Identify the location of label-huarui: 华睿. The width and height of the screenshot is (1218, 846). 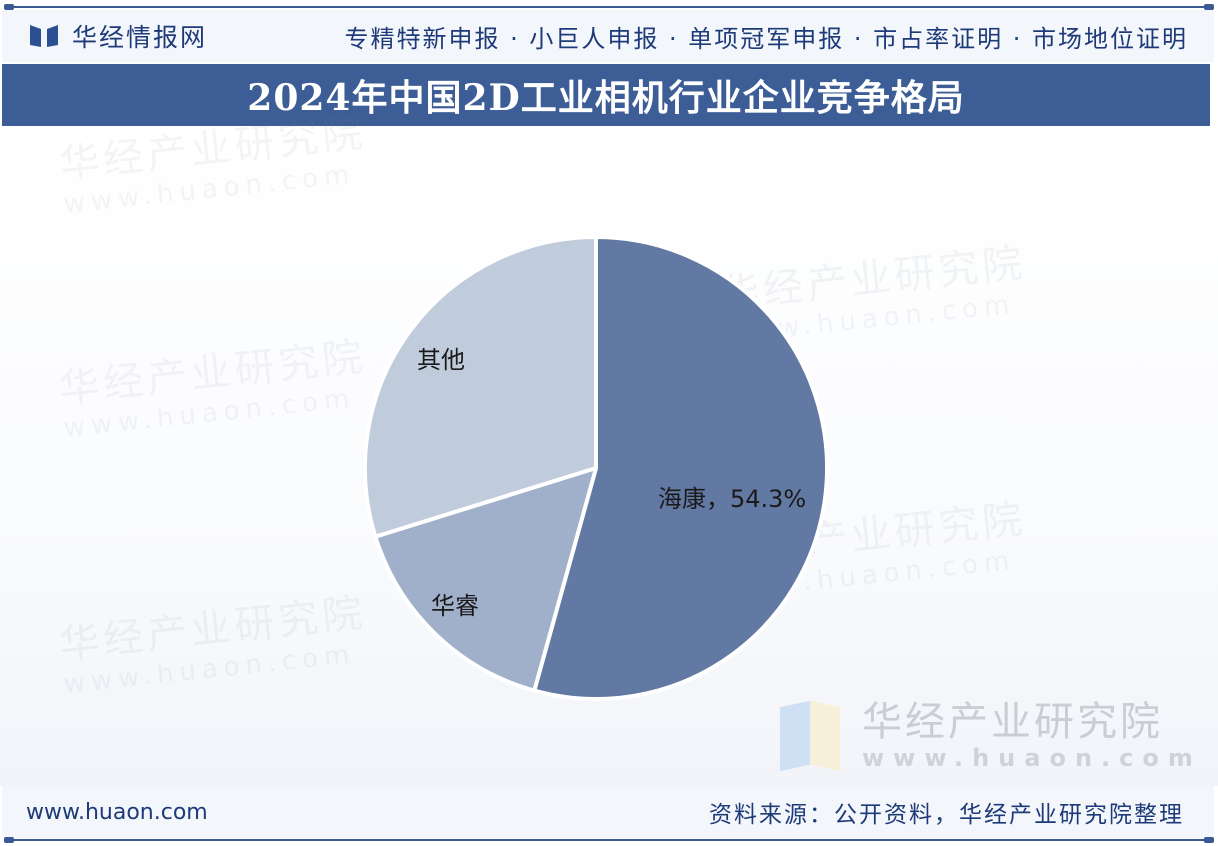
(455, 606).